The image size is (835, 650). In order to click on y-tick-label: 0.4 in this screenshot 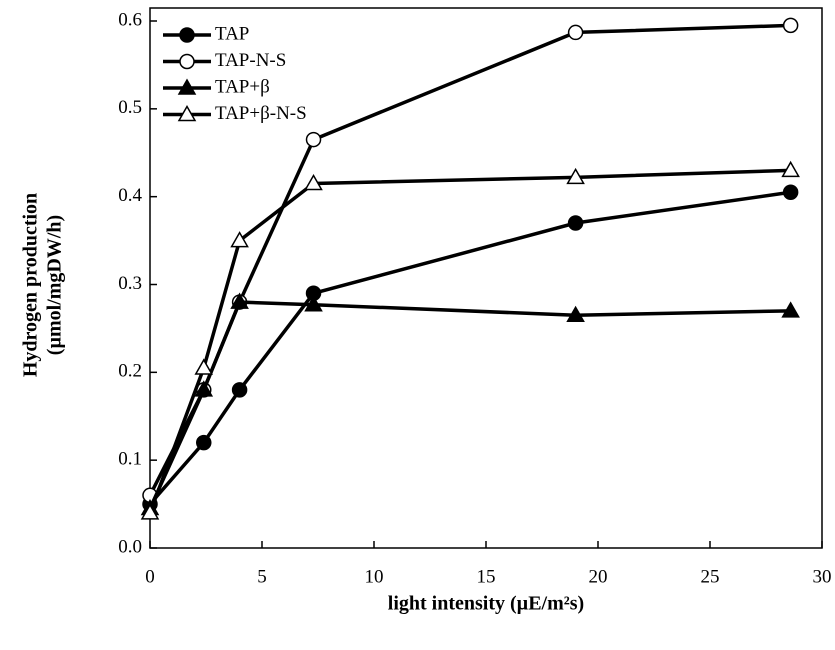, I will do `click(130, 195)`.